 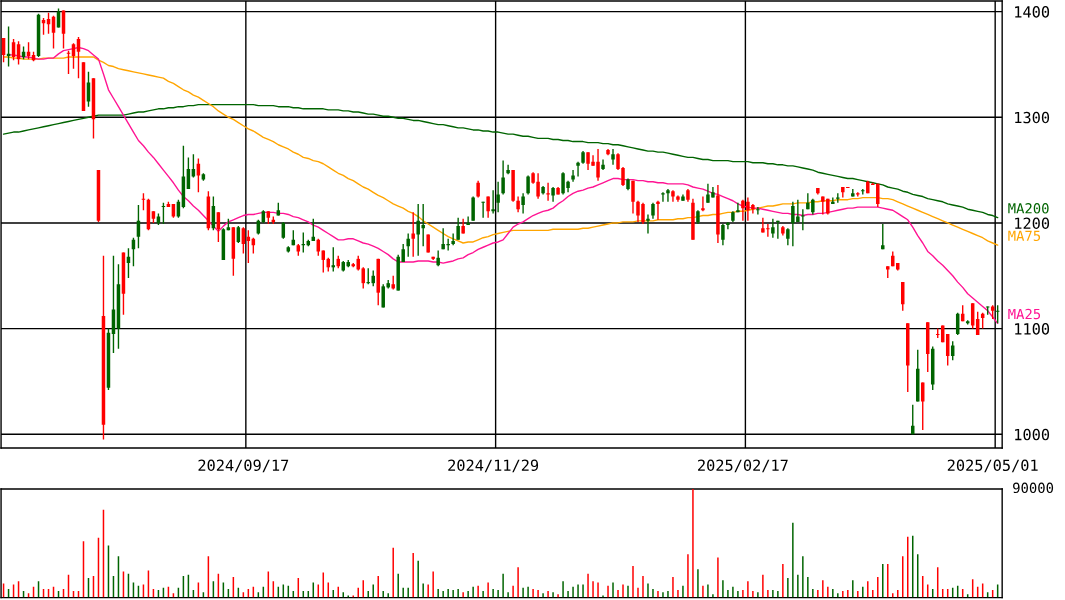 What do you see at coordinates (1032, 329) in the screenshot?
I see `y-tick-label: 1100` at bounding box center [1032, 329].